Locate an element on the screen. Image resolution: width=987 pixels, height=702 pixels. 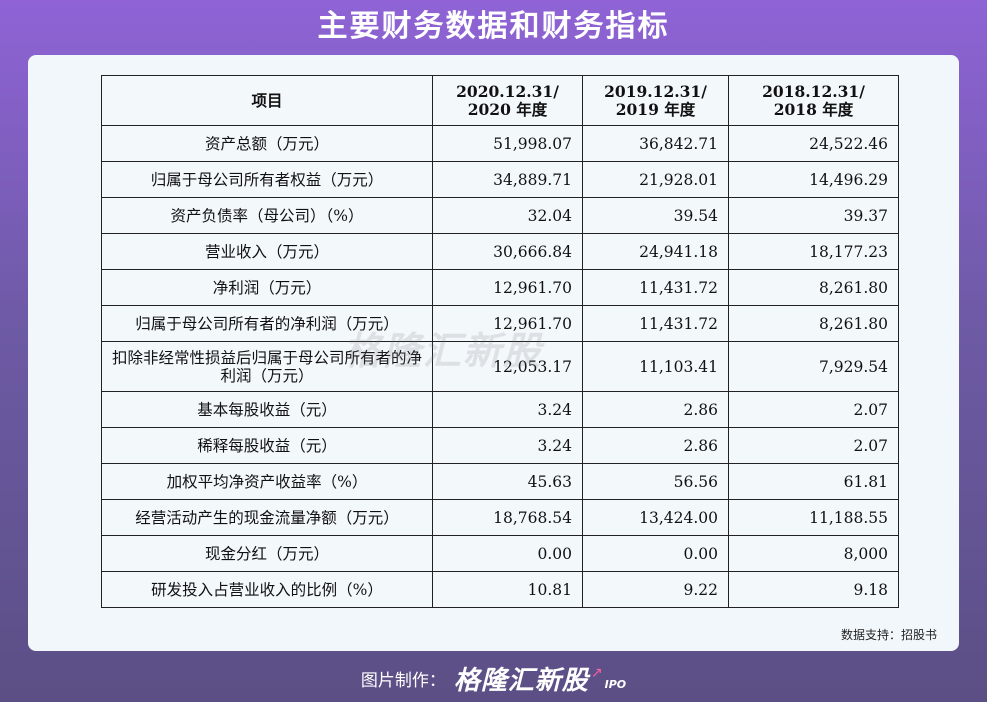
value-2020: 45.63 is located at coordinates (507, 481).